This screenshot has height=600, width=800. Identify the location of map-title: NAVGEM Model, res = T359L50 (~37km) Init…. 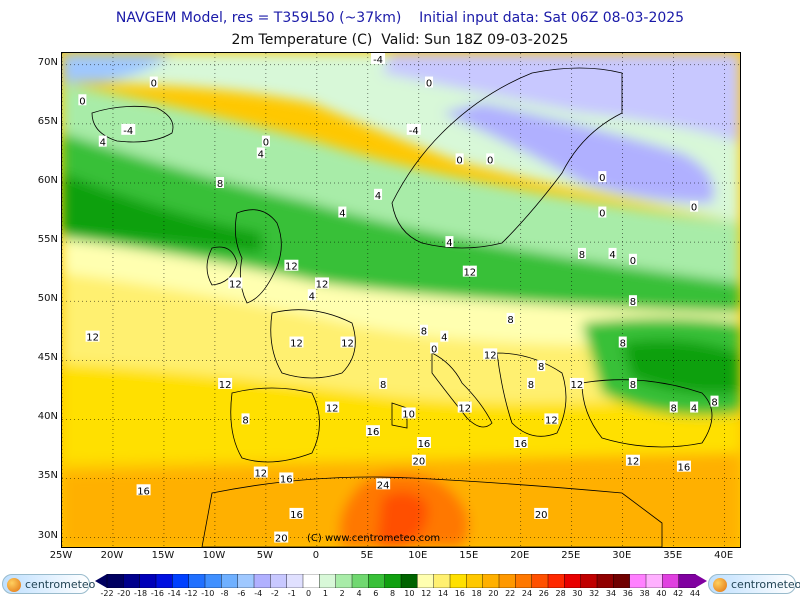
(400, 18).